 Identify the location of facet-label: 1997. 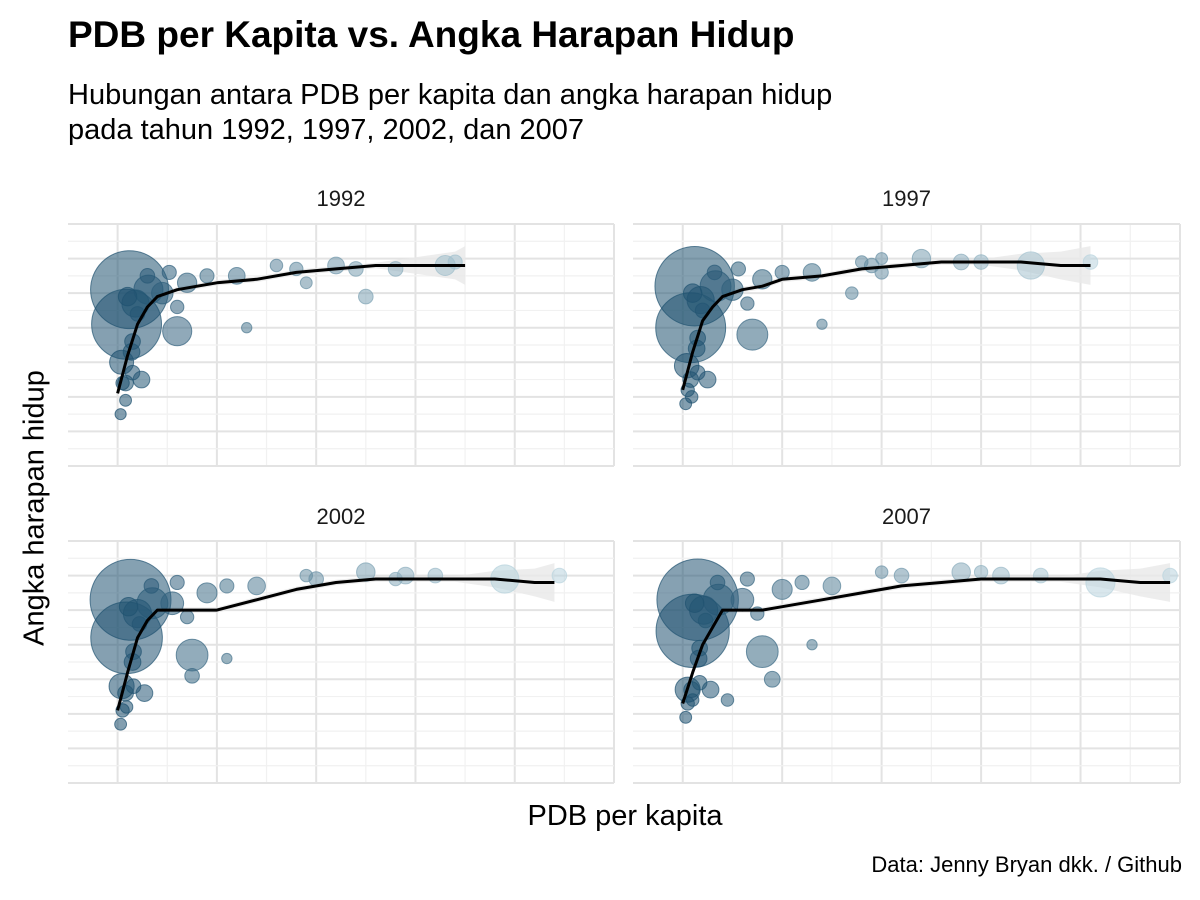
(906, 198).